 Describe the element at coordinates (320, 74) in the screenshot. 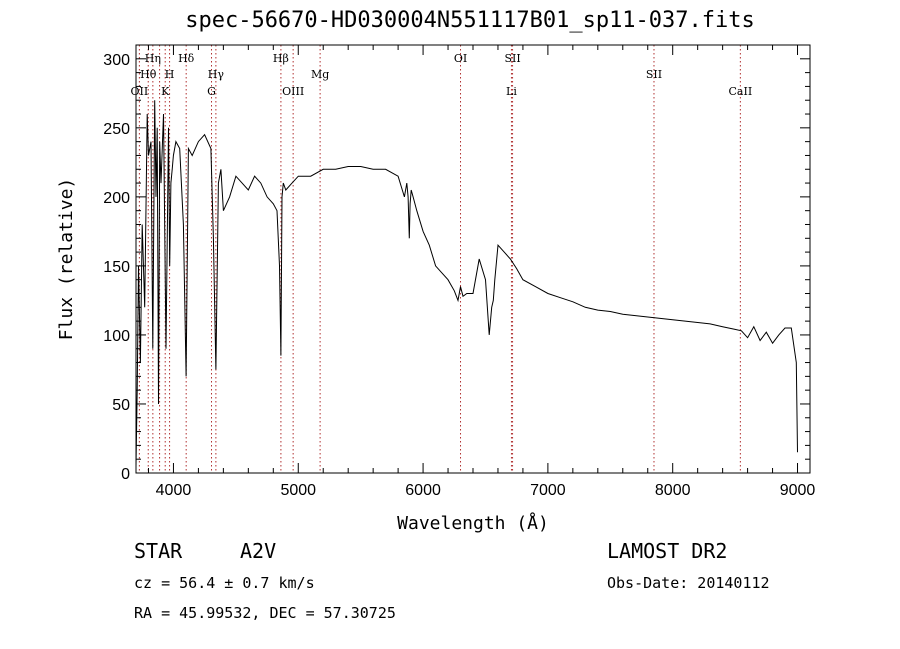

I see `line-annotation: Mg` at that location.